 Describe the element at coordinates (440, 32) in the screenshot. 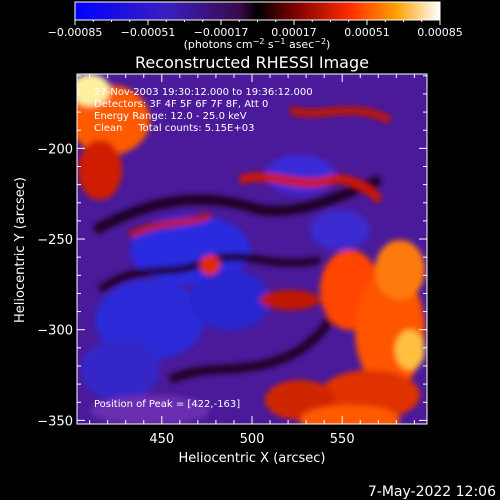

I see `colorbar-tick-label: 0.00085` at that location.